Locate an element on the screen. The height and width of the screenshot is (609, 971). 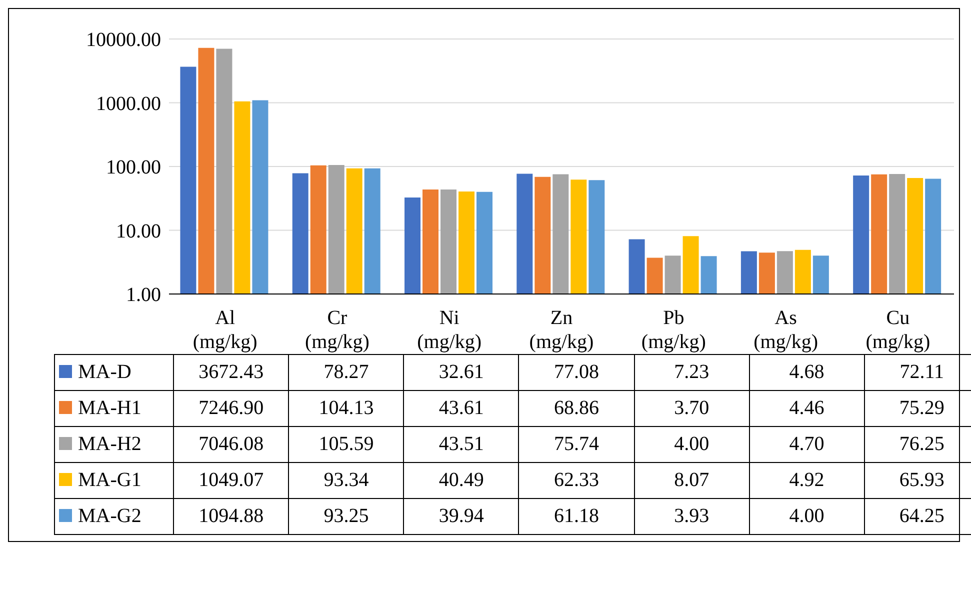
legend-label: MA-G2 is located at coordinates (114, 516).